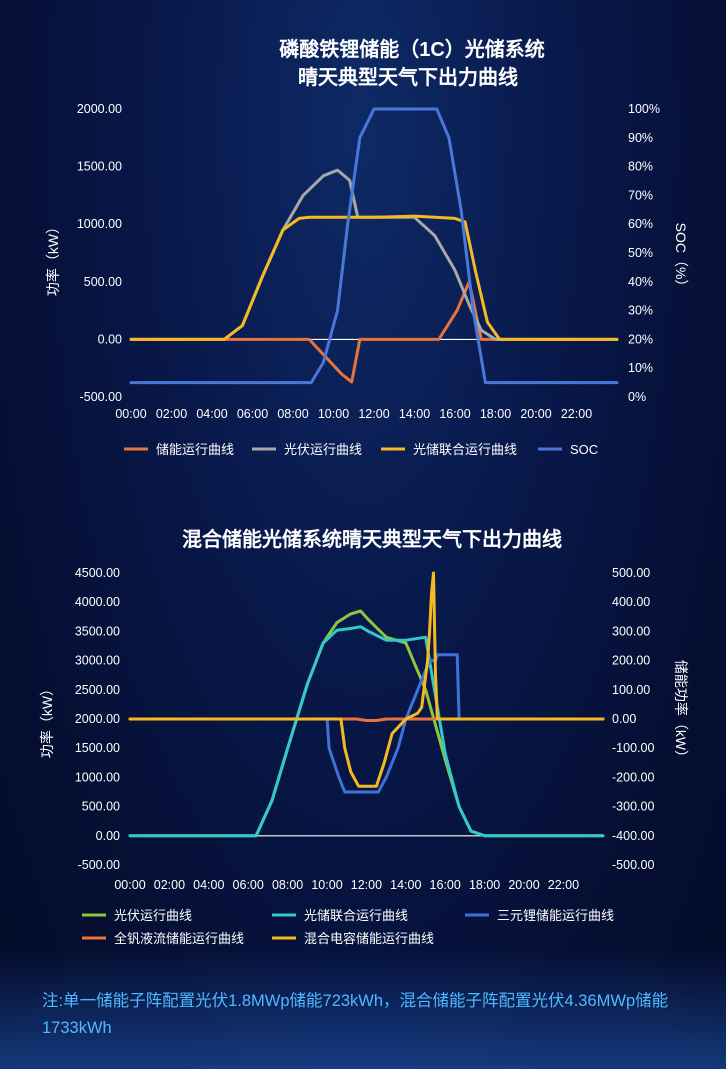 The height and width of the screenshot is (1069, 726). I want to click on y-tick-label: 3000.00, so click(97, 661).